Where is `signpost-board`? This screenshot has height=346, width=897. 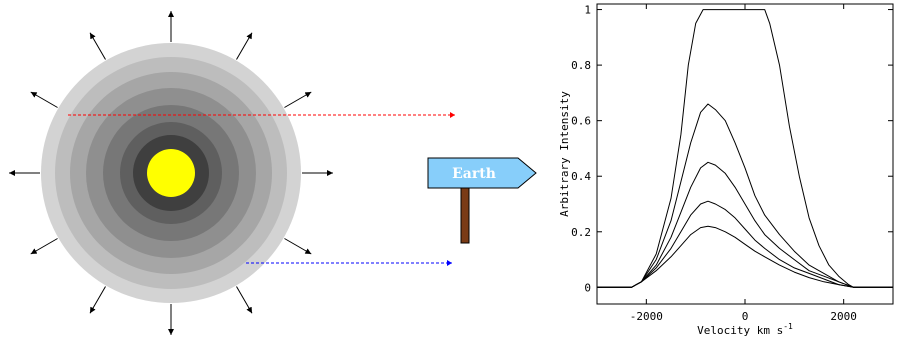 signpost-board is located at coordinates (482, 173).